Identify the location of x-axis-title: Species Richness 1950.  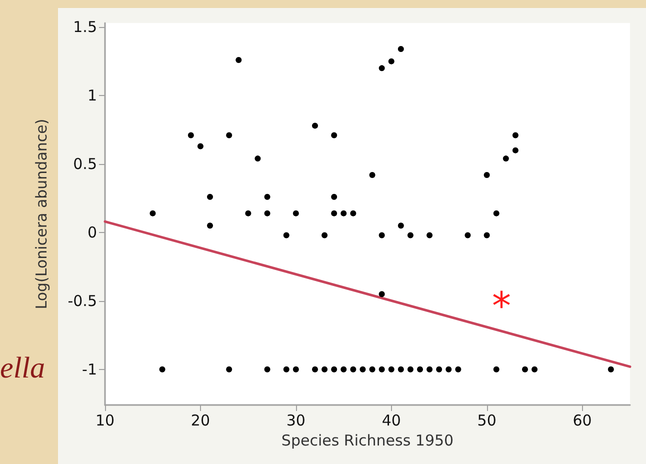
(367, 440).